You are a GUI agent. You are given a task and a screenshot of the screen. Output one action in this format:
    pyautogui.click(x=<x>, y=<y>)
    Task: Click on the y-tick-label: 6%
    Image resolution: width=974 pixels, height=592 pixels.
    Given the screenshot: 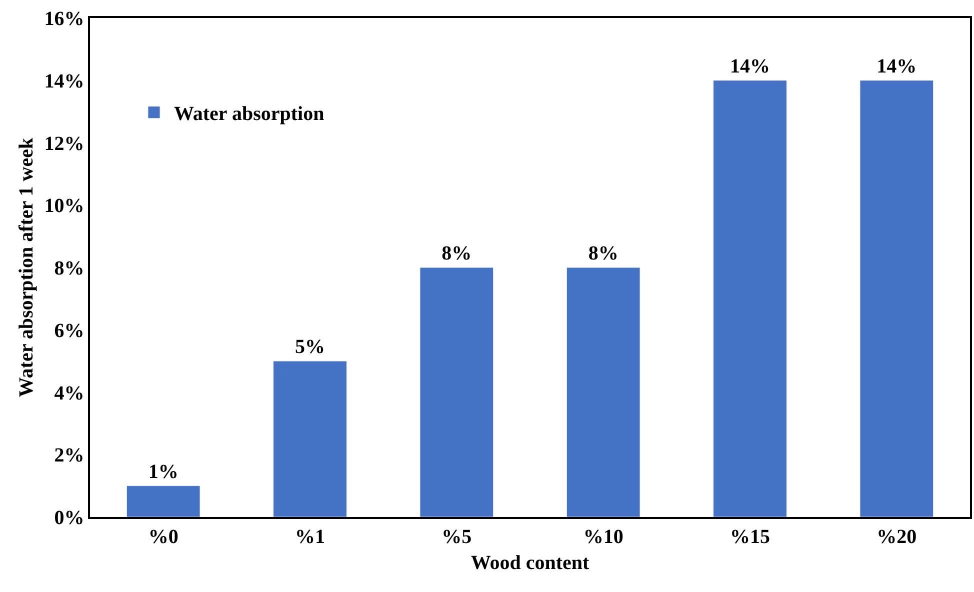 What is the action you would take?
    pyautogui.click(x=69, y=331)
    